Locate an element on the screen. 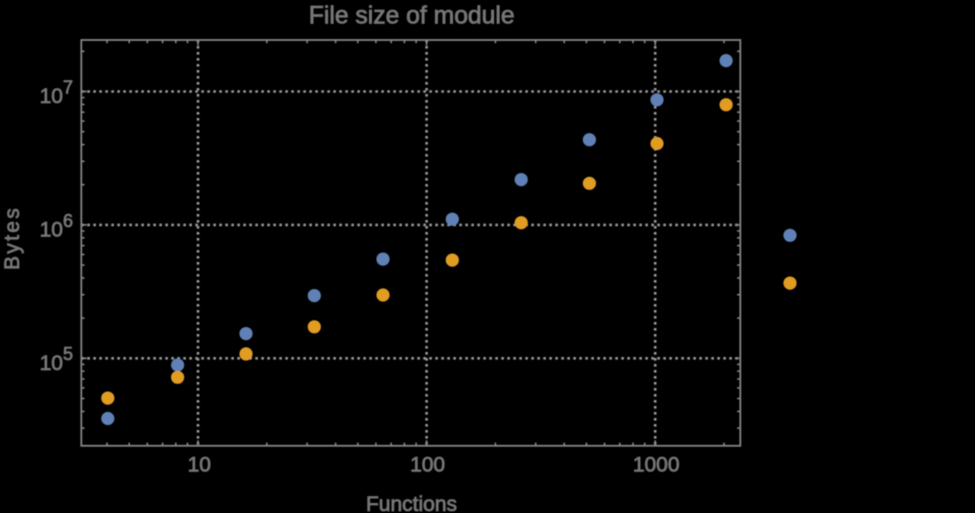  svg-text: 100 is located at coordinates (427, 464).